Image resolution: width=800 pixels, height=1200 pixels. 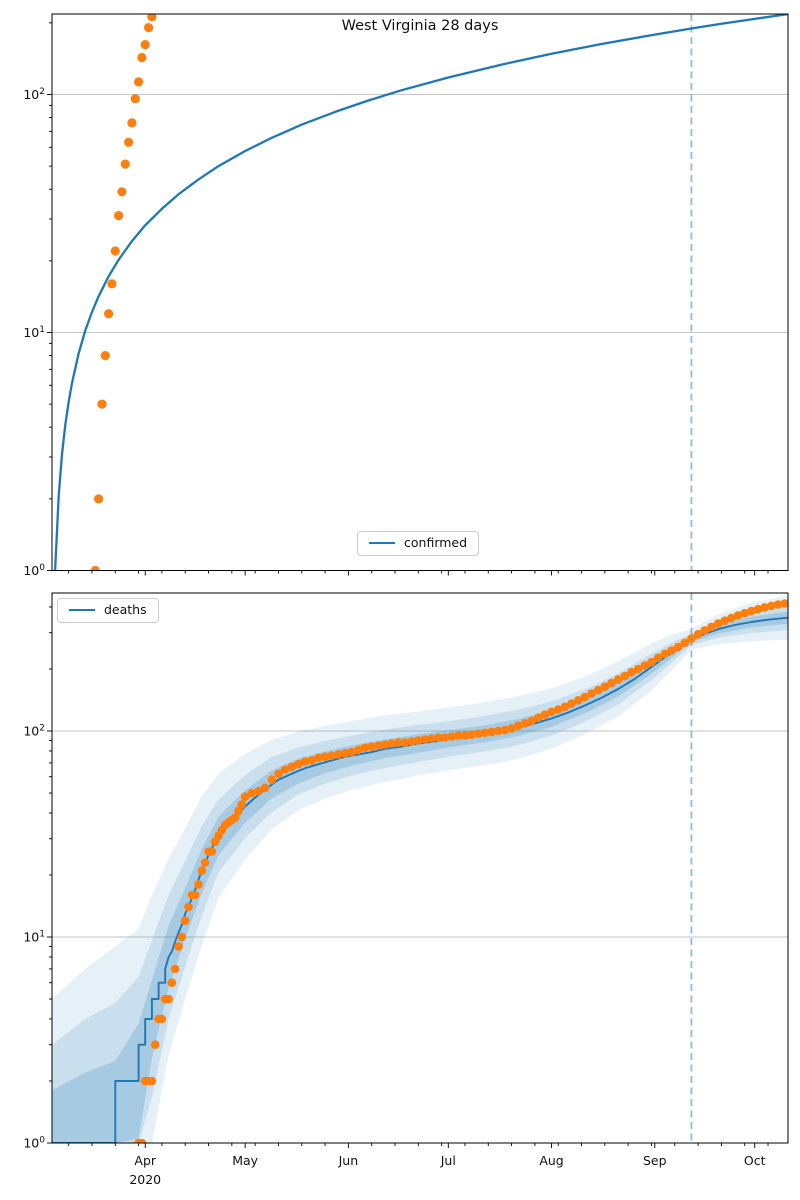 What do you see at coordinates (348, 1160) in the screenshot?
I see `month-label: Jun` at bounding box center [348, 1160].